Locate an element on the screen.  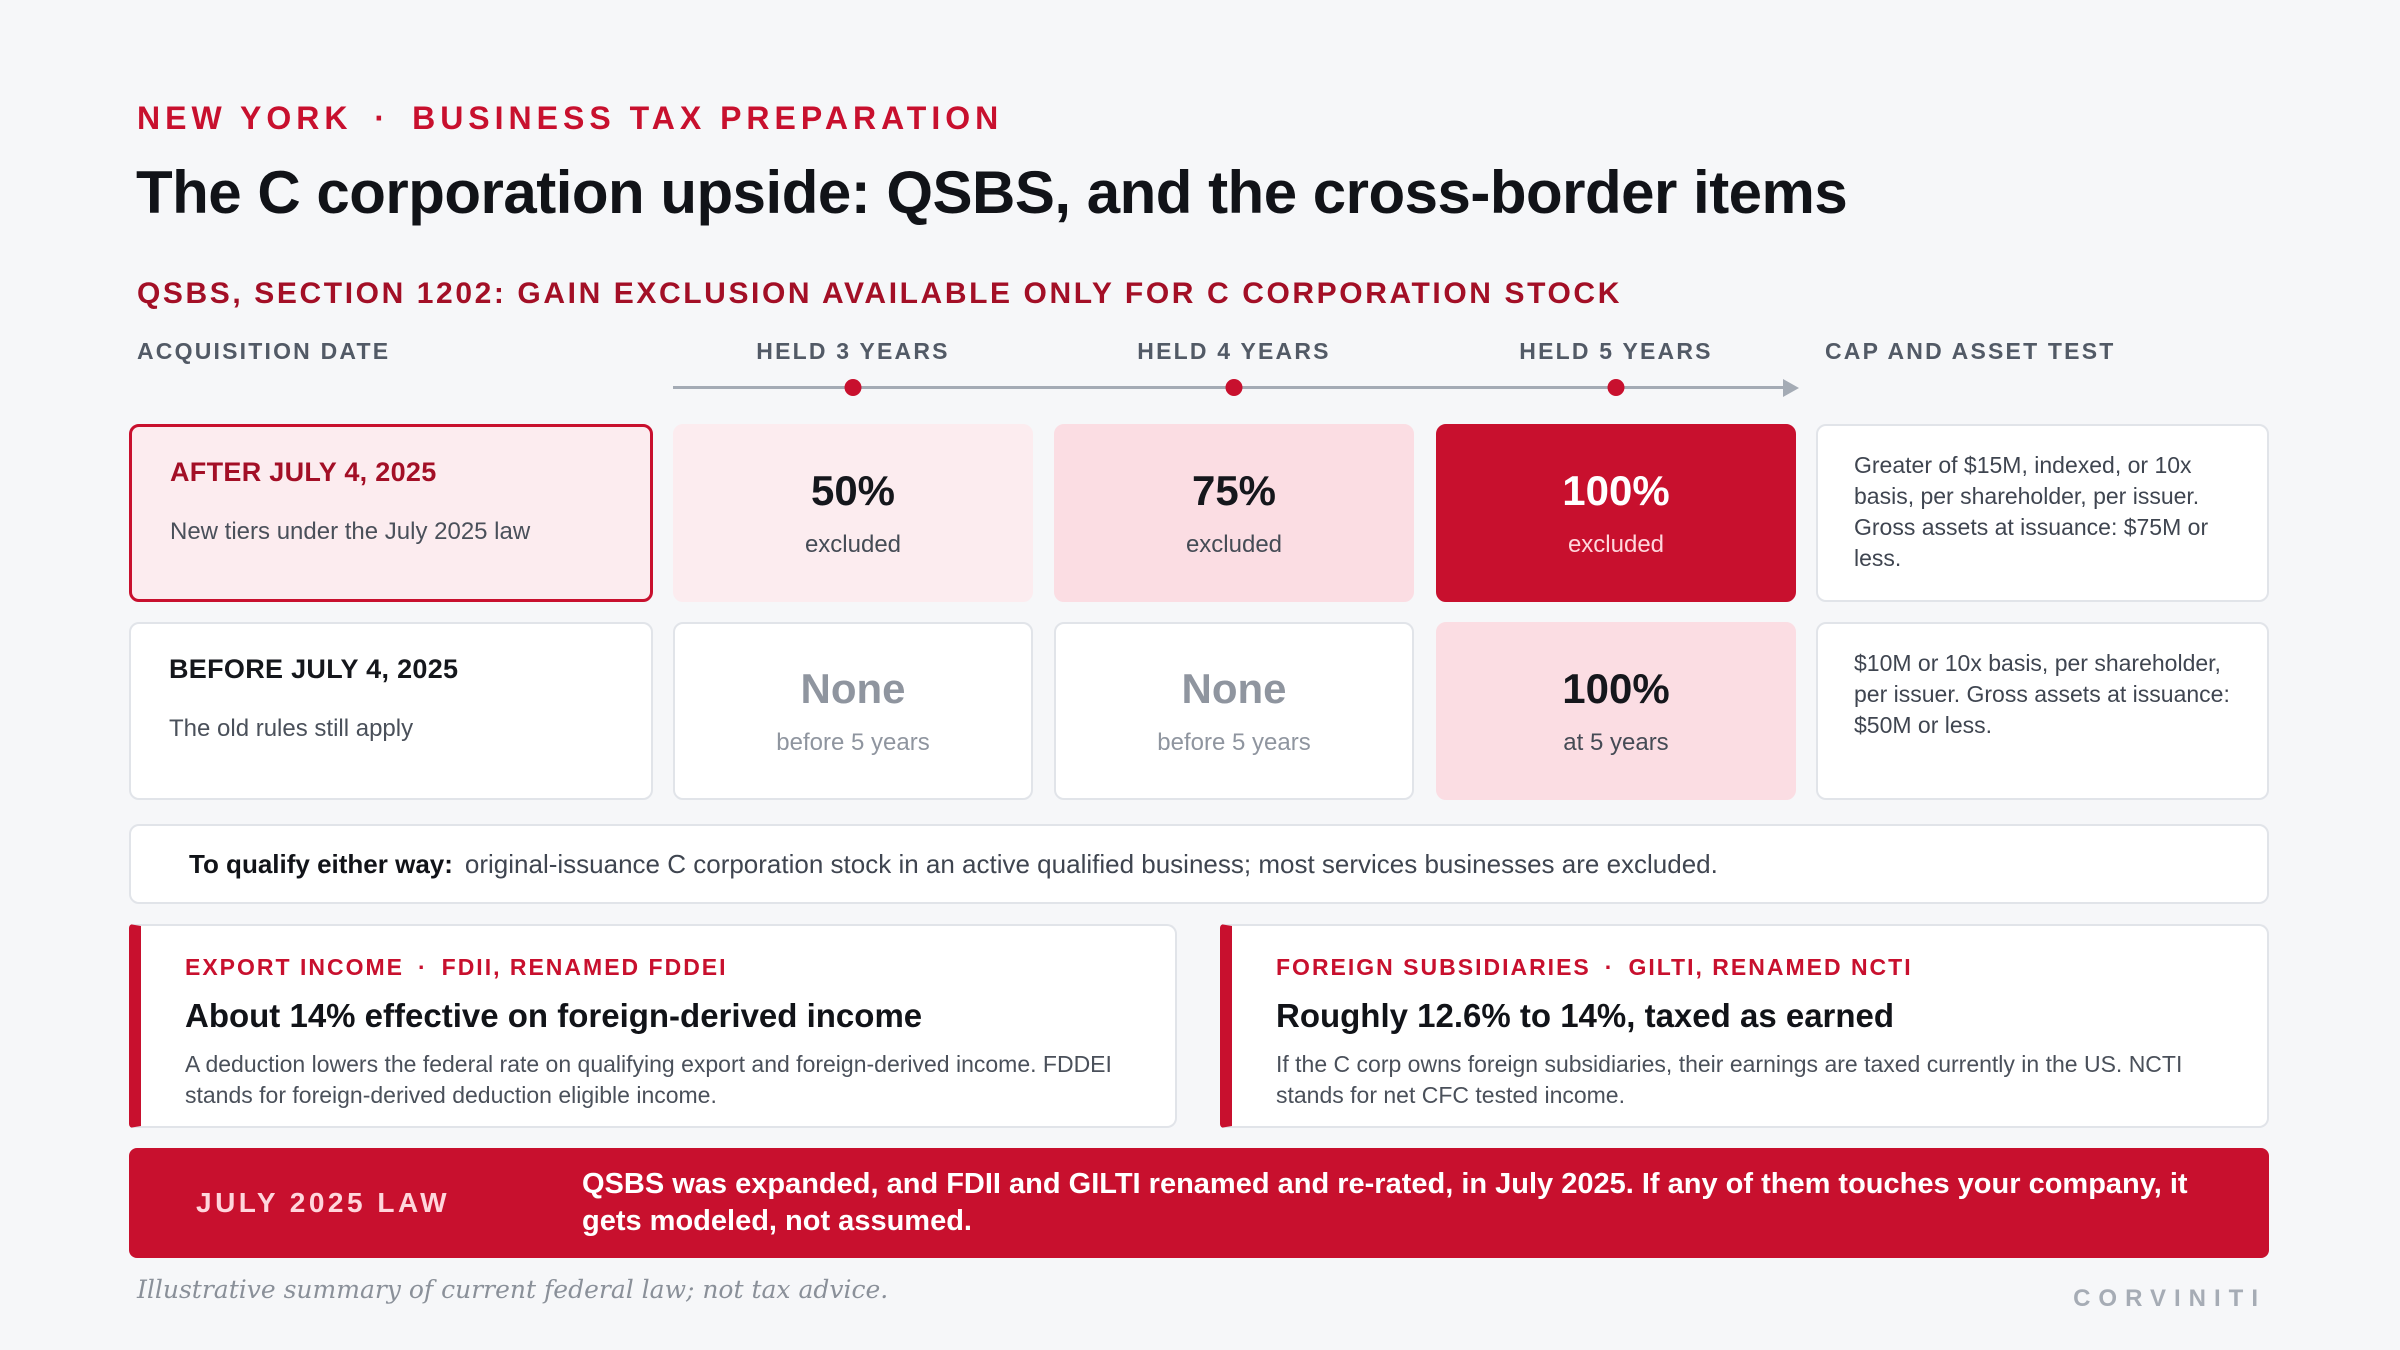
cell-before-held-5: 100% at 5 years is located at coordinates (1616, 711).